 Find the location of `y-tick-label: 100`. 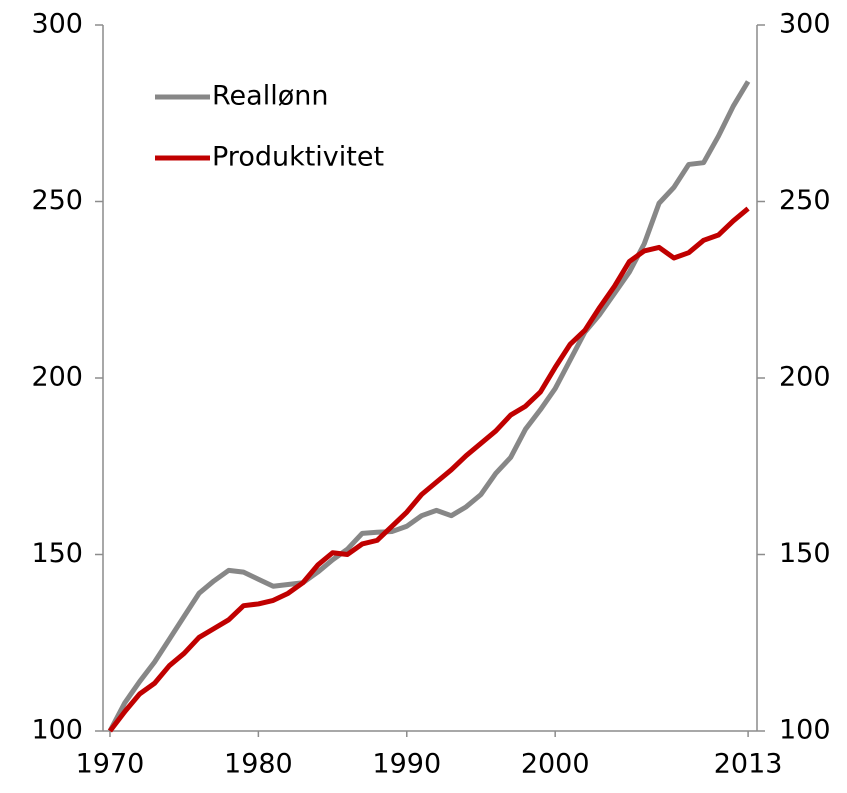

y-tick-label: 100 is located at coordinates (57, 730).